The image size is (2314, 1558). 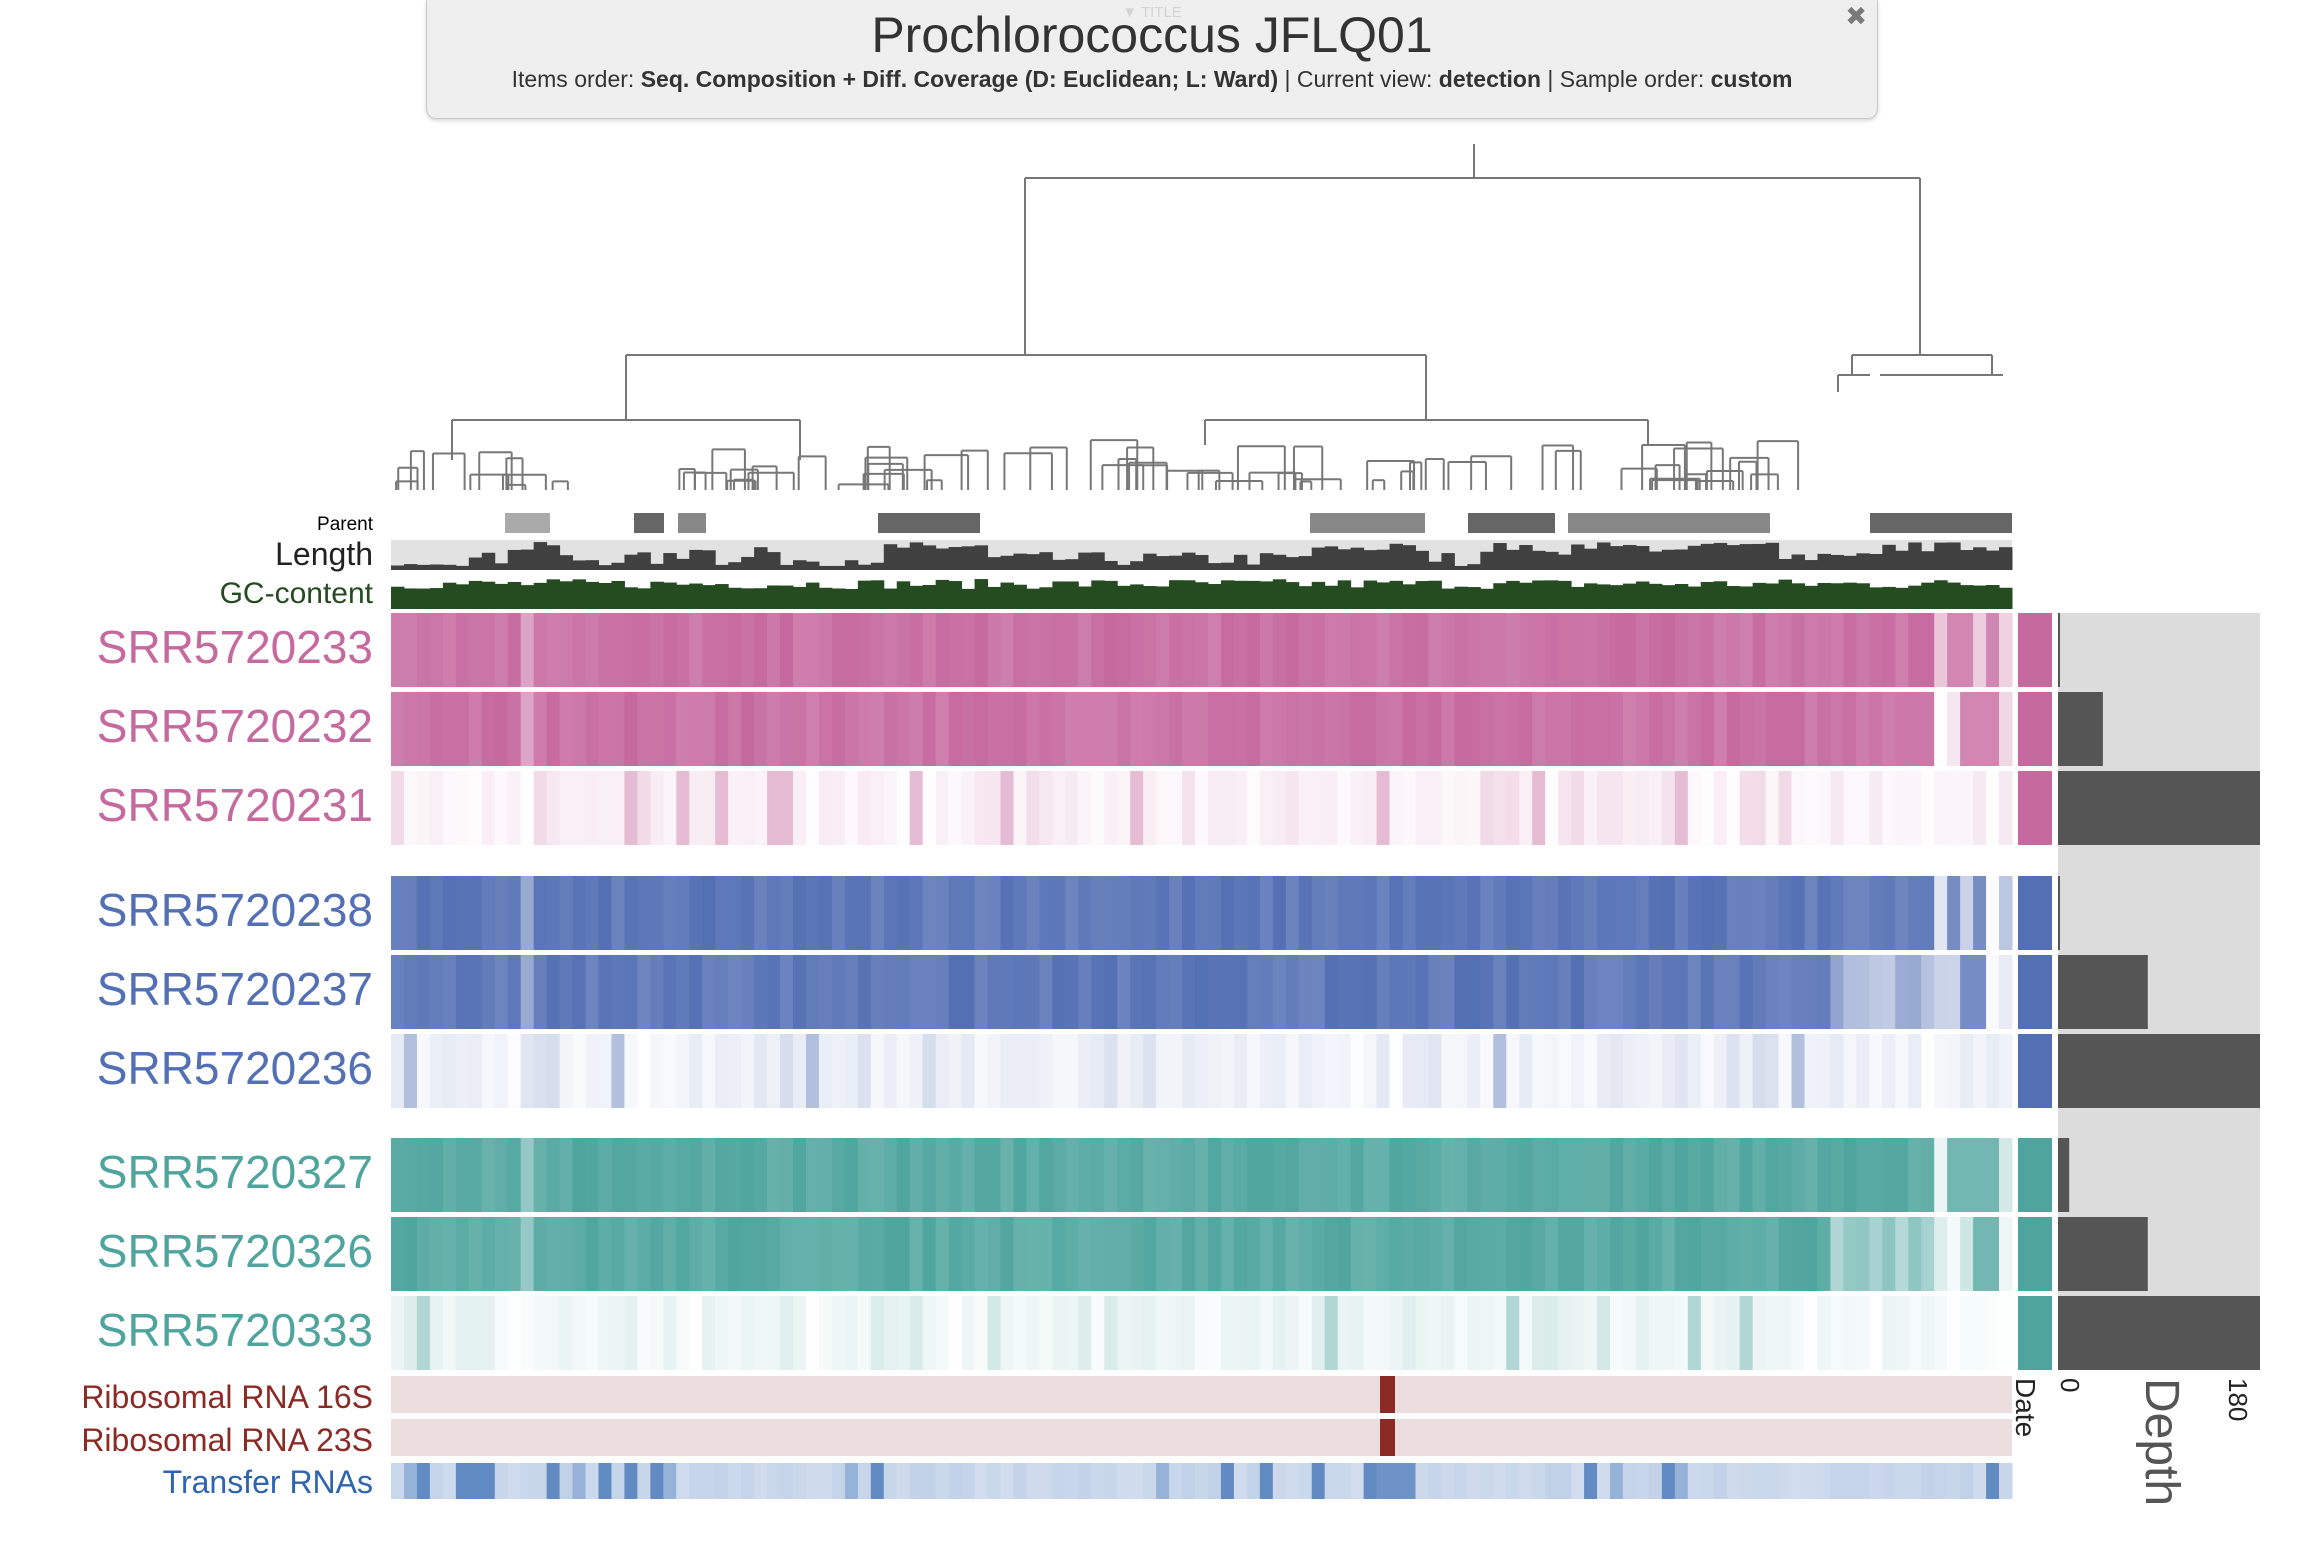 What do you see at coordinates (1387, 1437) in the screenshot?
I see `rrna-23s-hit` at bounding box center [1387, 1437].